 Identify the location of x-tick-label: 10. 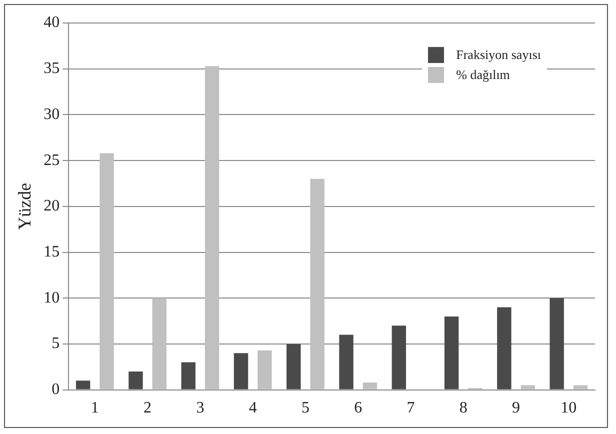
(568, 408).